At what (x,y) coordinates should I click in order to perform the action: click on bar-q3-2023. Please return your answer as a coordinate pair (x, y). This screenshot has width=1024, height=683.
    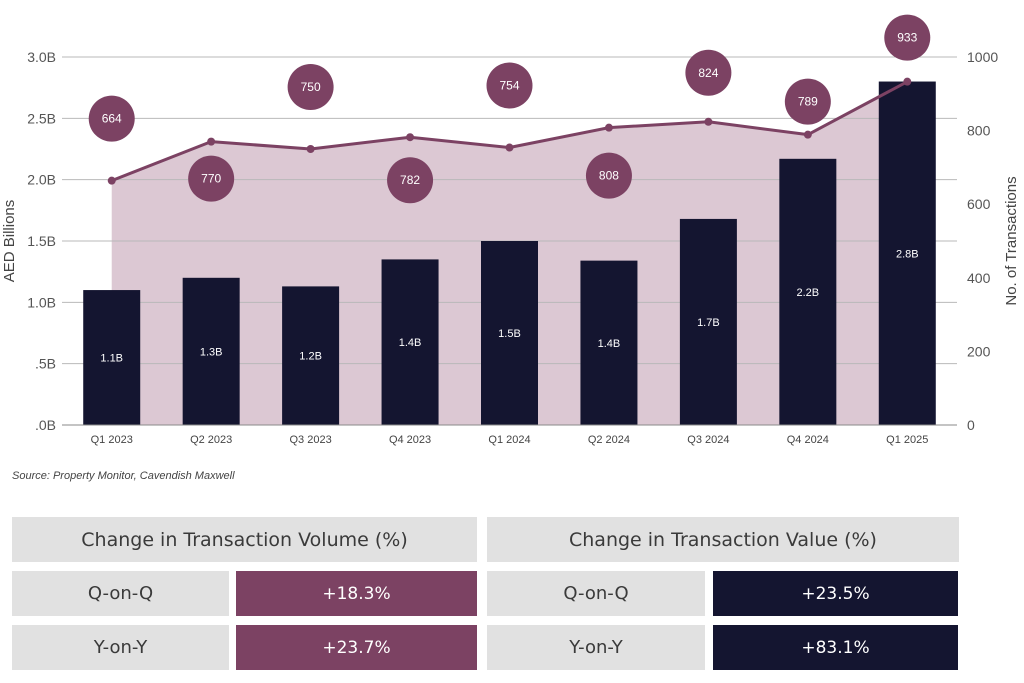
    Looking at the image, I should click on (311, 355).